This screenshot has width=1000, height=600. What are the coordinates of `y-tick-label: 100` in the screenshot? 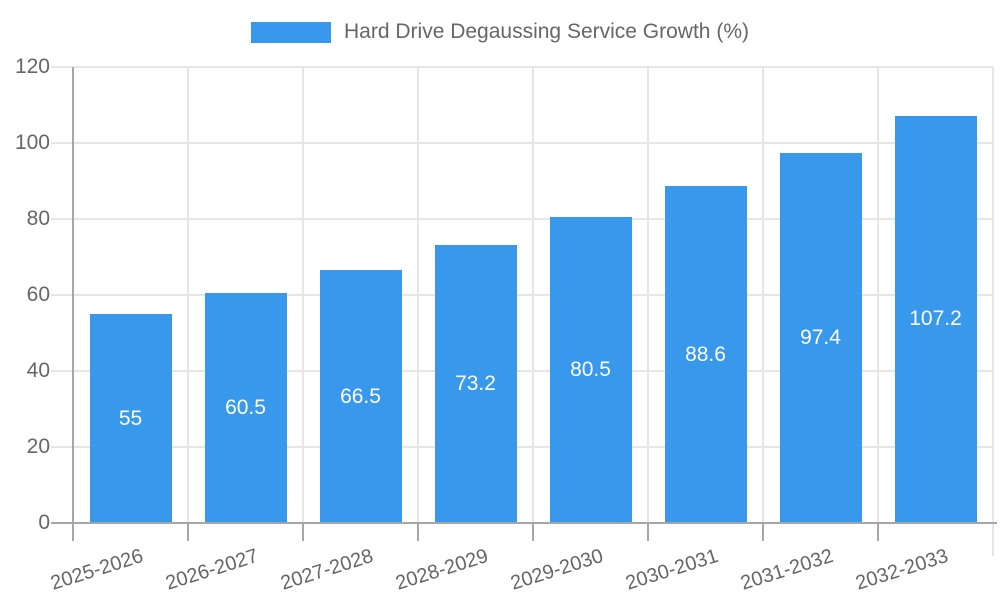 It's located at (32, 142).